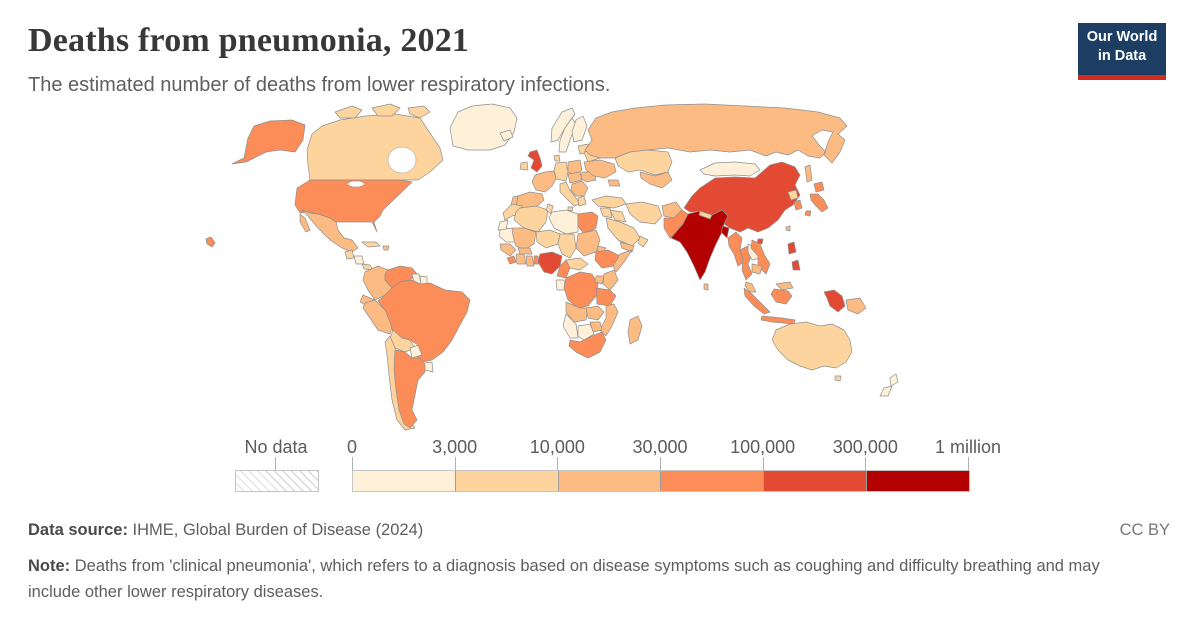 Image resolution: width=1200 pixels, height=627 pixels. What do you see at coordinates (760, 257) in the screenshot?
I see `country-vietnam` at bounding box center [760, 257].